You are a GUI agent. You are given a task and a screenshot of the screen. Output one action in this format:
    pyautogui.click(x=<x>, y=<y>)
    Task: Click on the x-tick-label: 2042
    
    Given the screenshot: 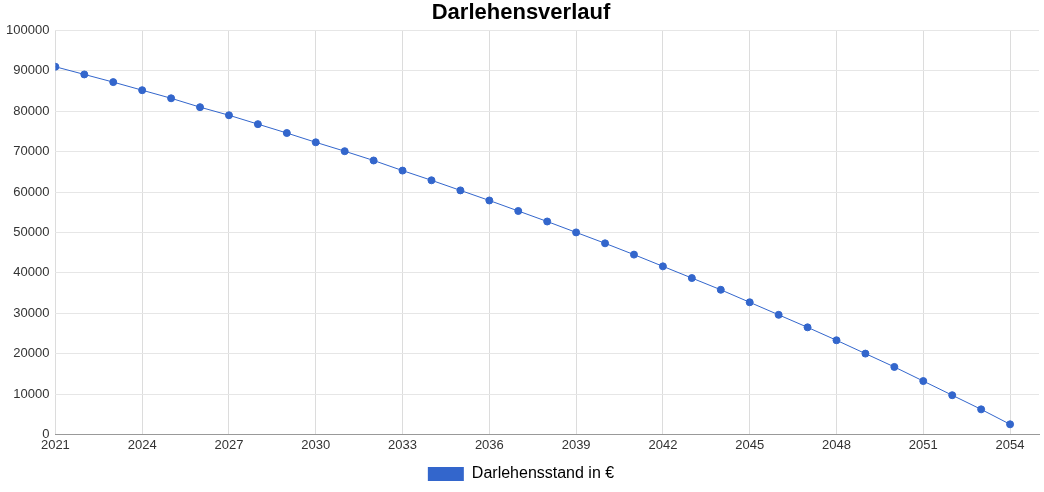 What is the action you would take?
    pyautogui.click(x=663, y=444)
    